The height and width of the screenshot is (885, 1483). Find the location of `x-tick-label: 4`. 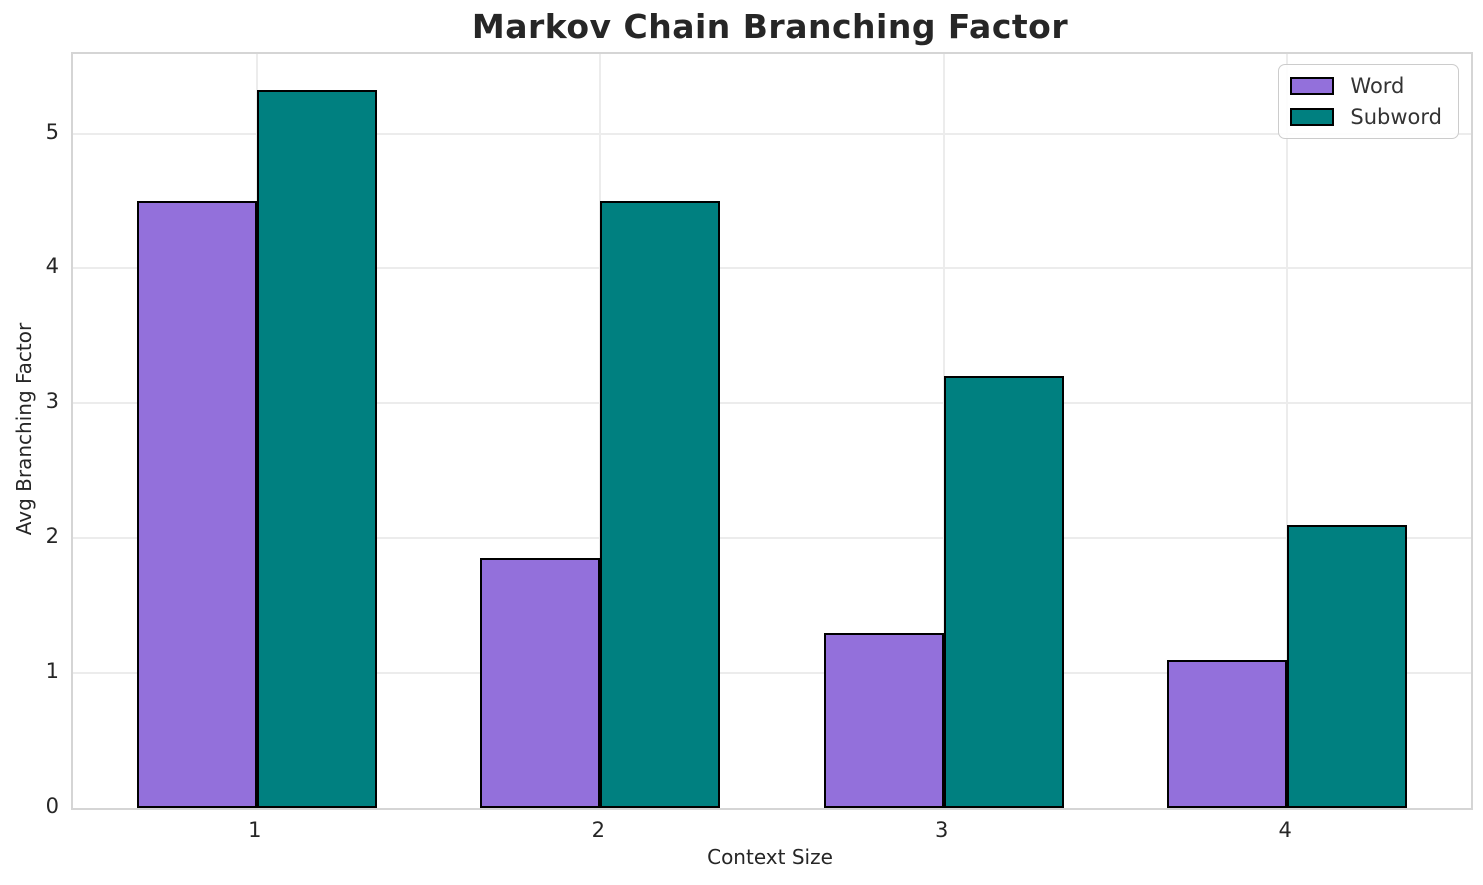

x-tick-label: 4 is located at coordinates (1285, 830).